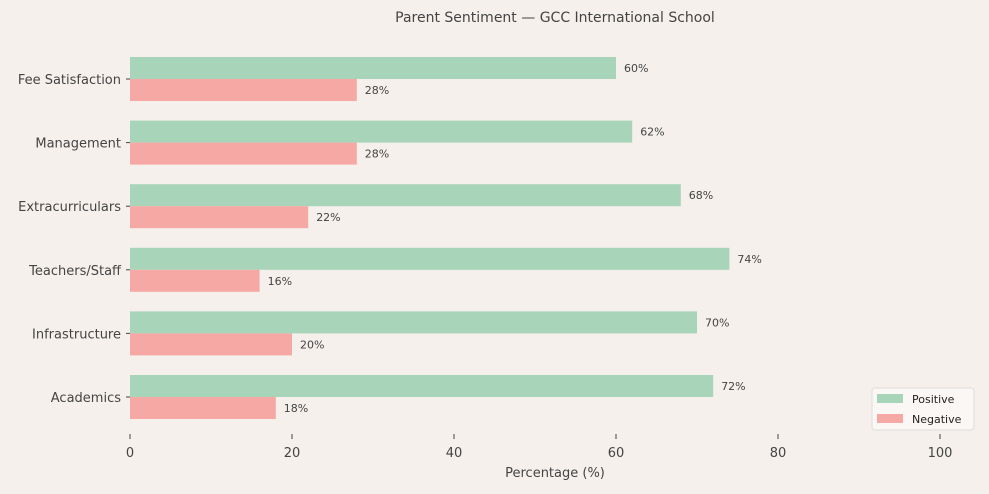  What do you see at coordinates (933, 399) in the screenshot?
I see `legend-label: Positive` at bounding box center [933, 399].